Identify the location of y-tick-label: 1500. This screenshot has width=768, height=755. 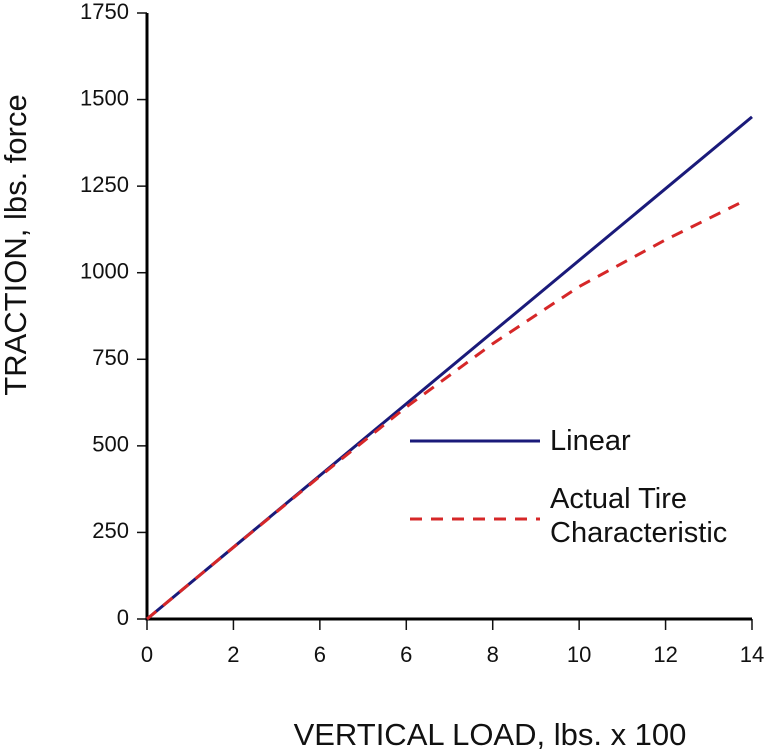
(104, 97).